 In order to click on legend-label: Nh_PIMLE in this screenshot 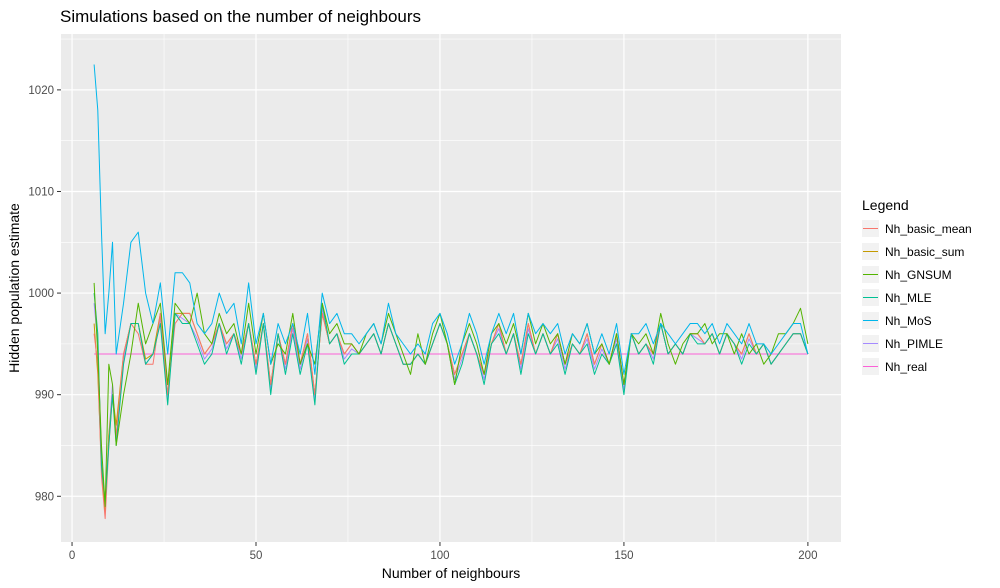, I will do `click(914, 344)`.